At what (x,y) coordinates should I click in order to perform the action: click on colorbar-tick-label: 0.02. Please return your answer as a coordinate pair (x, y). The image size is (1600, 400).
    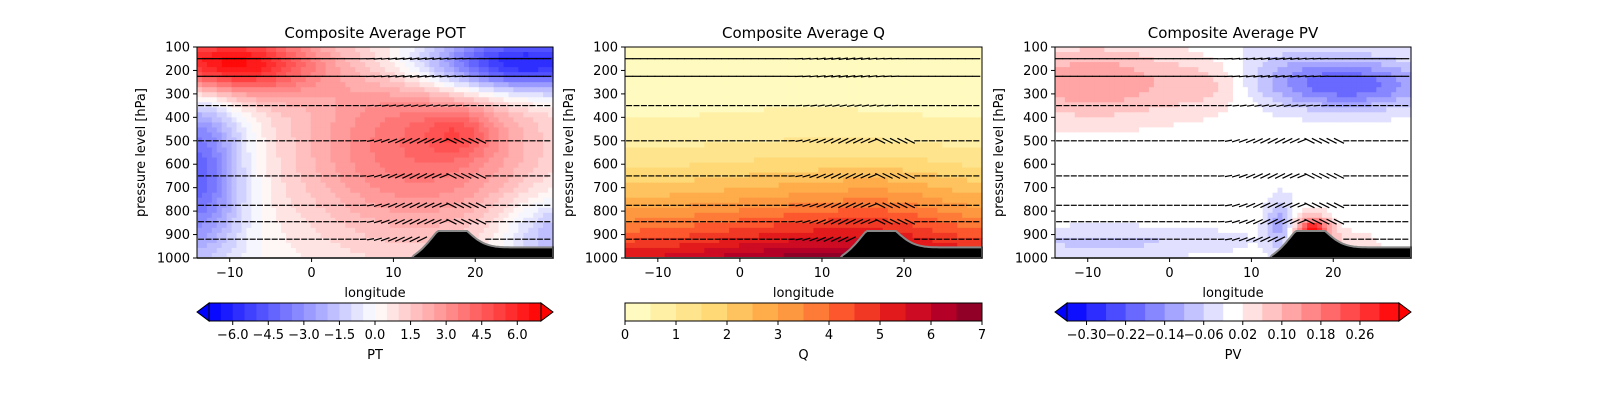
    Looking at the image, I should click on (1242, 335).